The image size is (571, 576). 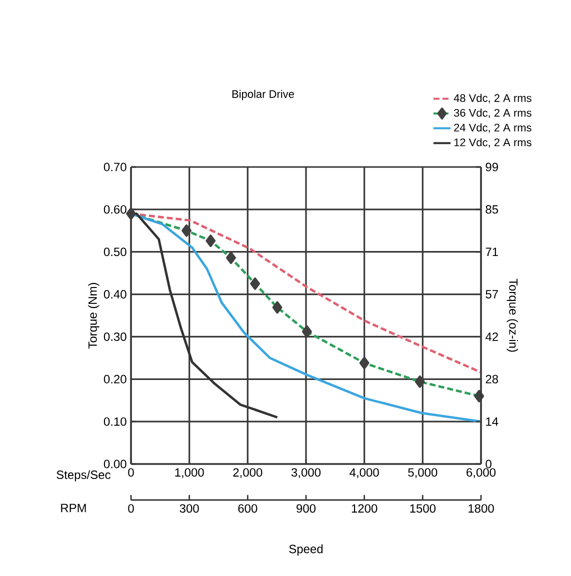 I want to click on y-tick-label: 0.30, so click(x=115, y=336).